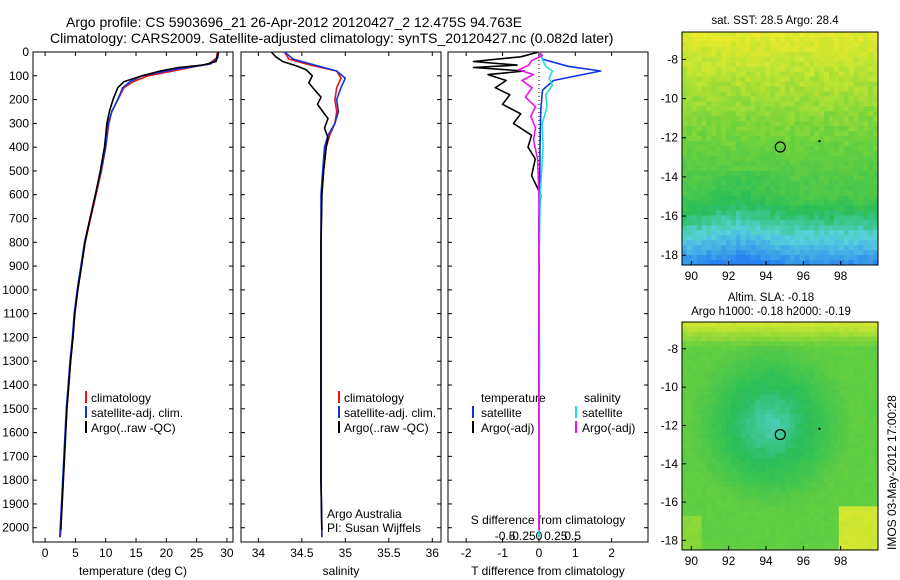 The image size is (900, 580). What do you see at coordinates (15, 337) in the screenshot?
I see `y-tick-label: 1200` at bounding box center [15, 337].